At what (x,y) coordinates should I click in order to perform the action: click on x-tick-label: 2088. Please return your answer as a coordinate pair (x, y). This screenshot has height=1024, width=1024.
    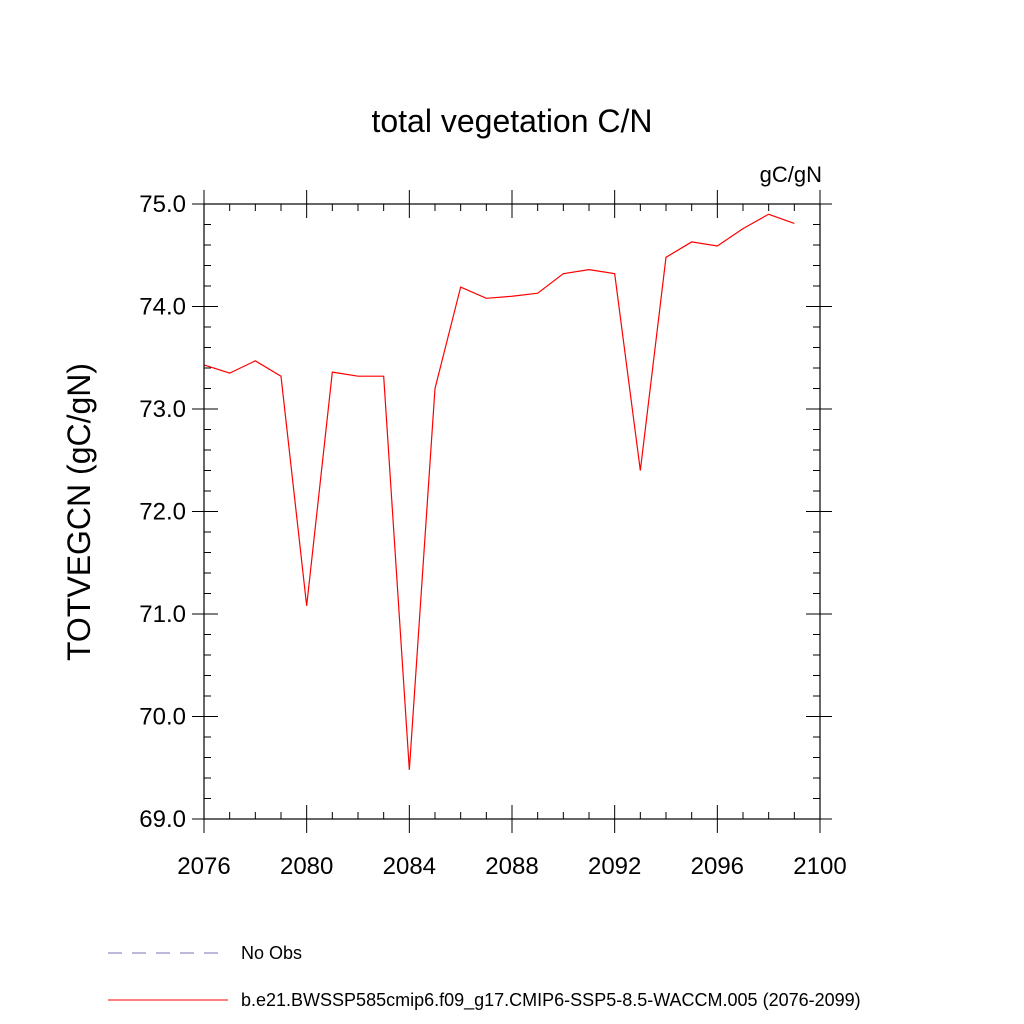
    Looking at the image, I should click on (511, 866).